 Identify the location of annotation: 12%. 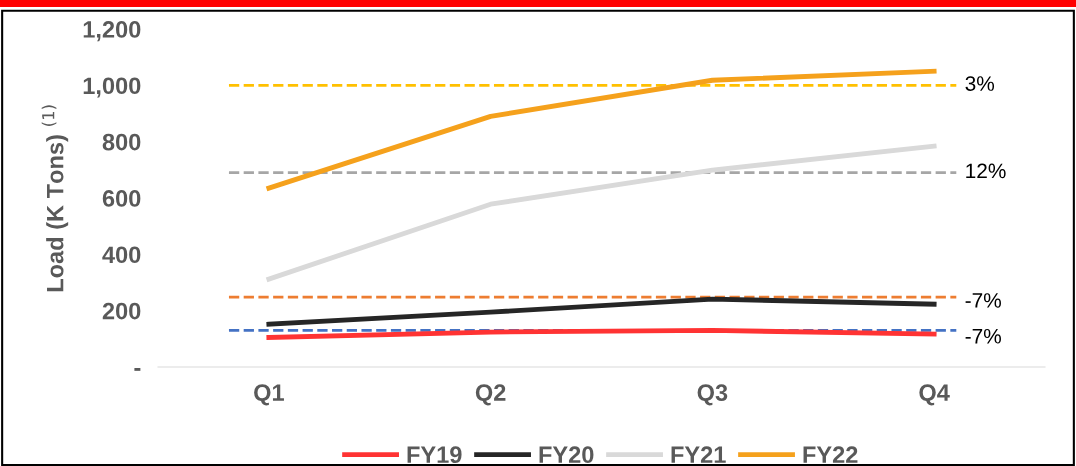
(986, 171).